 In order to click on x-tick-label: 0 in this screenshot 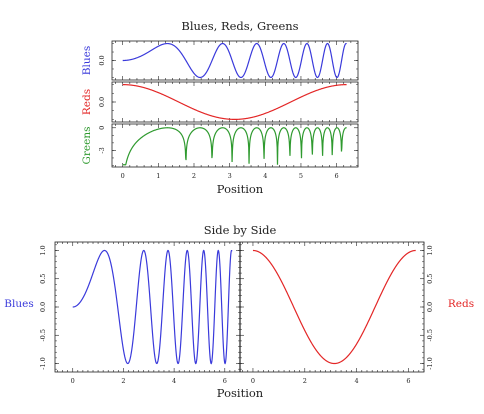, I will do `click(123, 176)`.